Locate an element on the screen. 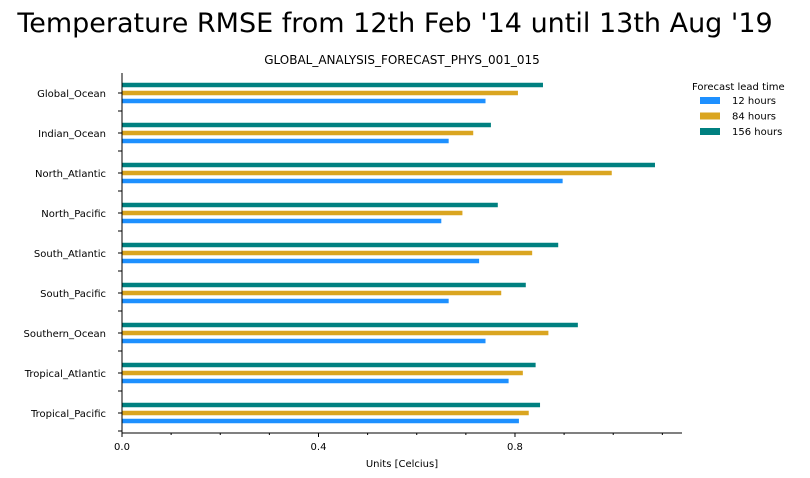  x-axis-label: Units [Celcius] is located at coordinates (402, 464).